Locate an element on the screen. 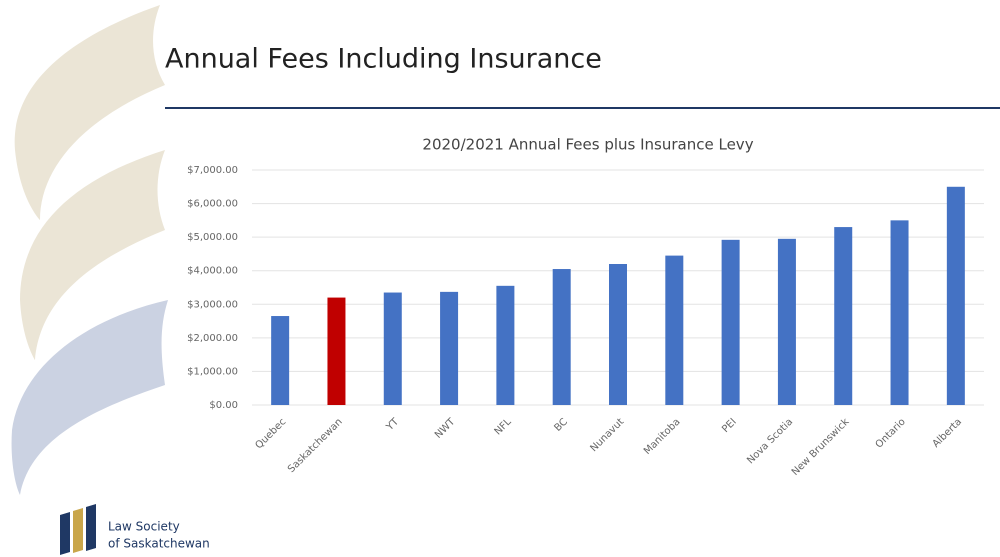  x-tick-label: NWT is located at coordinates (445, 428).